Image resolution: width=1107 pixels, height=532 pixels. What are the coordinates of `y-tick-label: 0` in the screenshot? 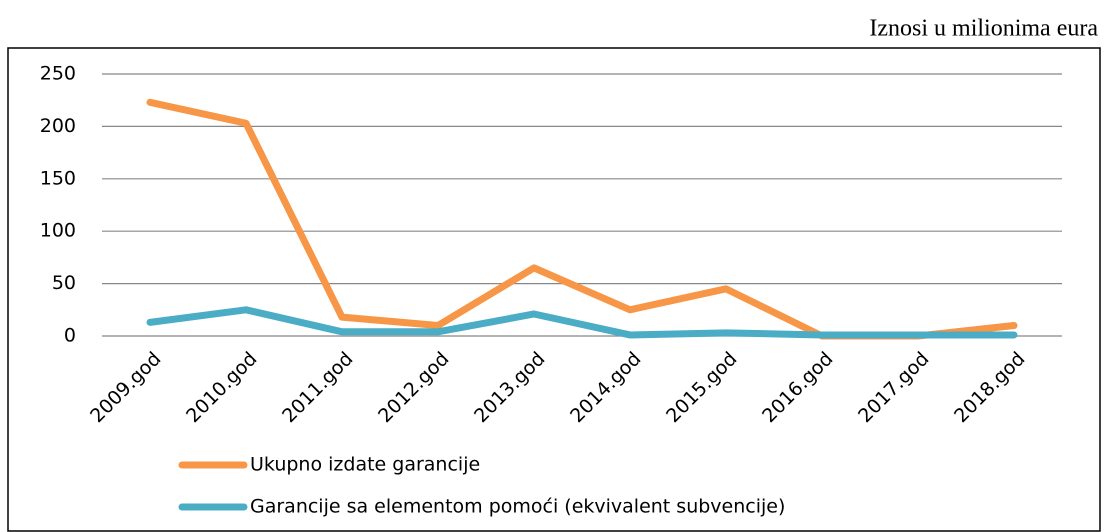 It's located at (70, 336).